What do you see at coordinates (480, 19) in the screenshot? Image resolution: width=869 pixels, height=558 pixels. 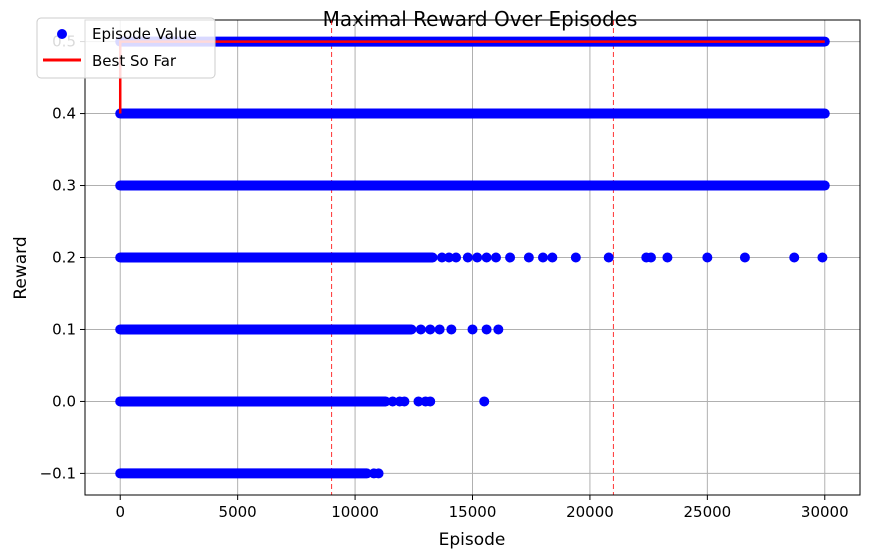 I see `chart-title: Maximal Reward Over Episodes` at bounding box center [480, 19].